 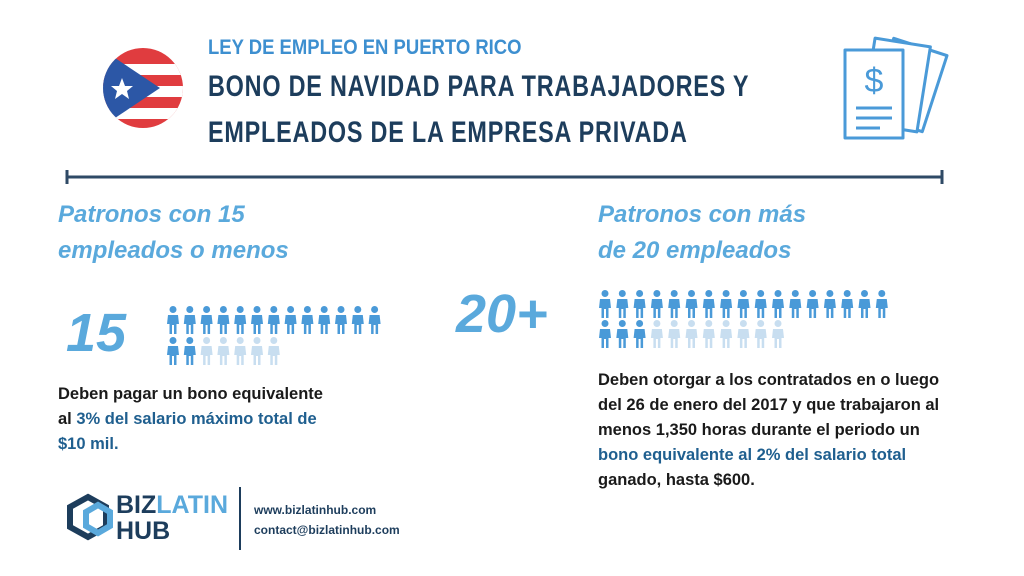 I want to click on heading: Patronos con 15 empleados o menos, so click(x=173, y=233).